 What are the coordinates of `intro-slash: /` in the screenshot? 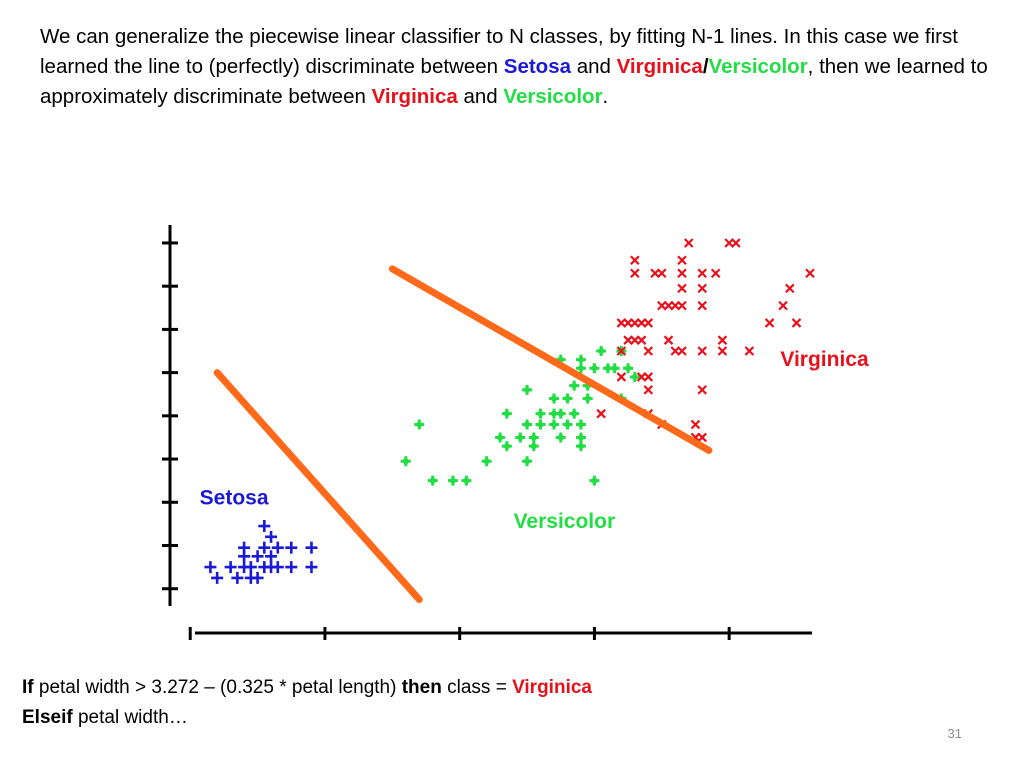 It's located at (705, 66).